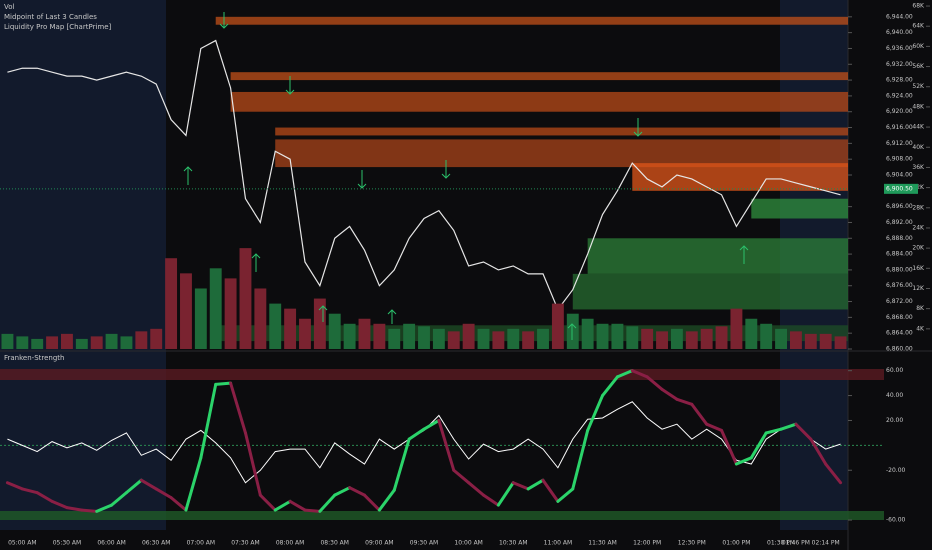 Image resolution: width=932 pixels, height=550 pixels. Describe the element at coordinates (201, 543) in the screenshot. I see `x-tick-label: 07:00 AM` at that location.